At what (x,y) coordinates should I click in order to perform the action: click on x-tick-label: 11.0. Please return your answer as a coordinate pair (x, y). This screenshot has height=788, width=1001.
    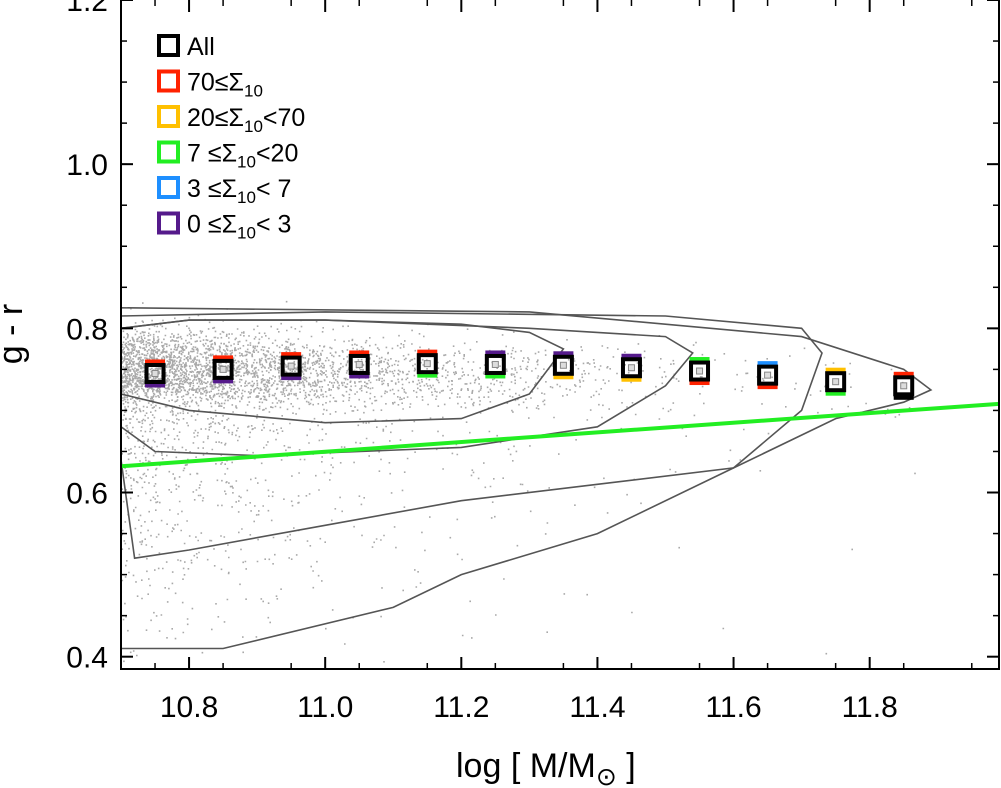
    Looking at the image, I should click on (325, 707).